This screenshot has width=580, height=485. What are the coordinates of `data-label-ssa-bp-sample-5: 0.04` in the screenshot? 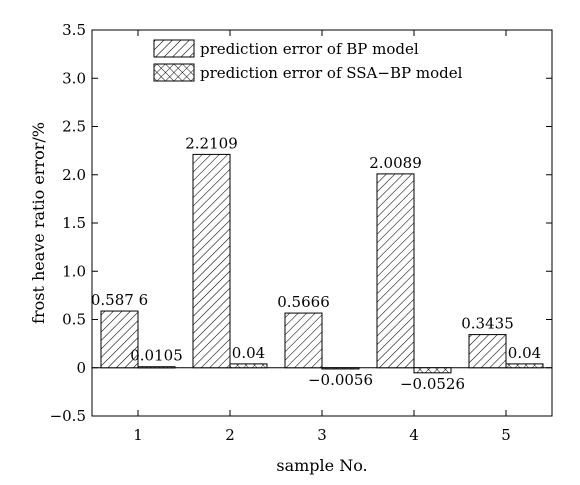 It's located at (524, 353).